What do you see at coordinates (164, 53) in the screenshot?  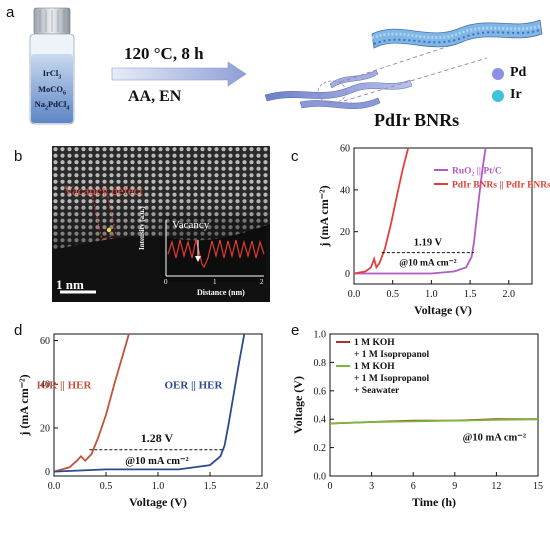 I see `condition-temperature-time: 120 °C, 8 h` at bounding box center [164, 53].